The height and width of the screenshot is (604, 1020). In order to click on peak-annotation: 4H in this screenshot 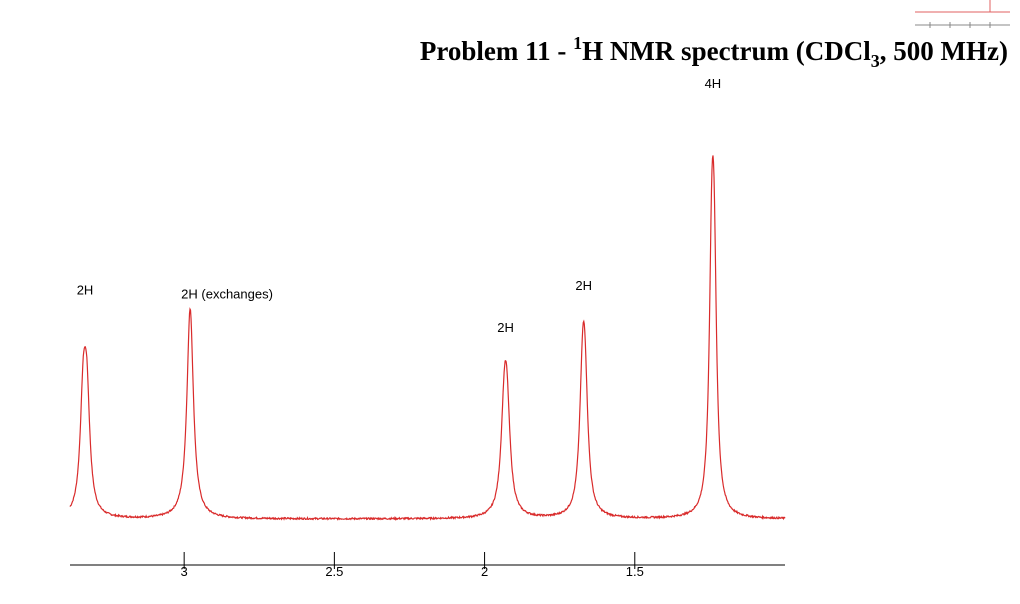, I will do `click(713, 83)`.